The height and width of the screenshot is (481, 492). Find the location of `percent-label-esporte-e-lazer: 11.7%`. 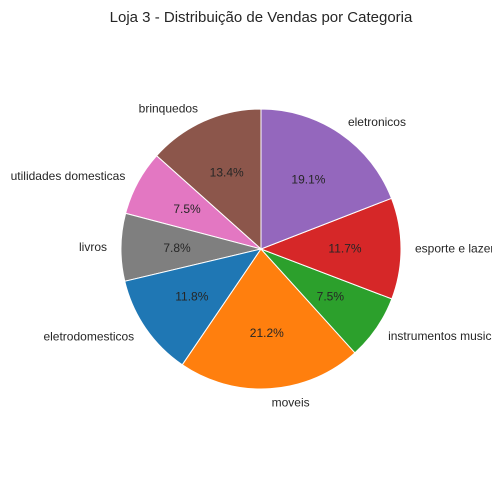

percent-label-esporte-e-lazer: 11.7% is located at coordinates (344, 249).